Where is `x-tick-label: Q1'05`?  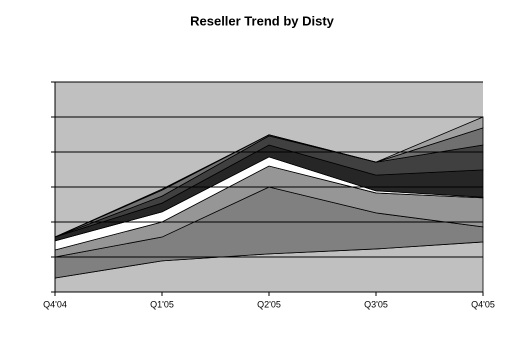
x-tick-label: Q1'05 is located at coordinates (162, 304).